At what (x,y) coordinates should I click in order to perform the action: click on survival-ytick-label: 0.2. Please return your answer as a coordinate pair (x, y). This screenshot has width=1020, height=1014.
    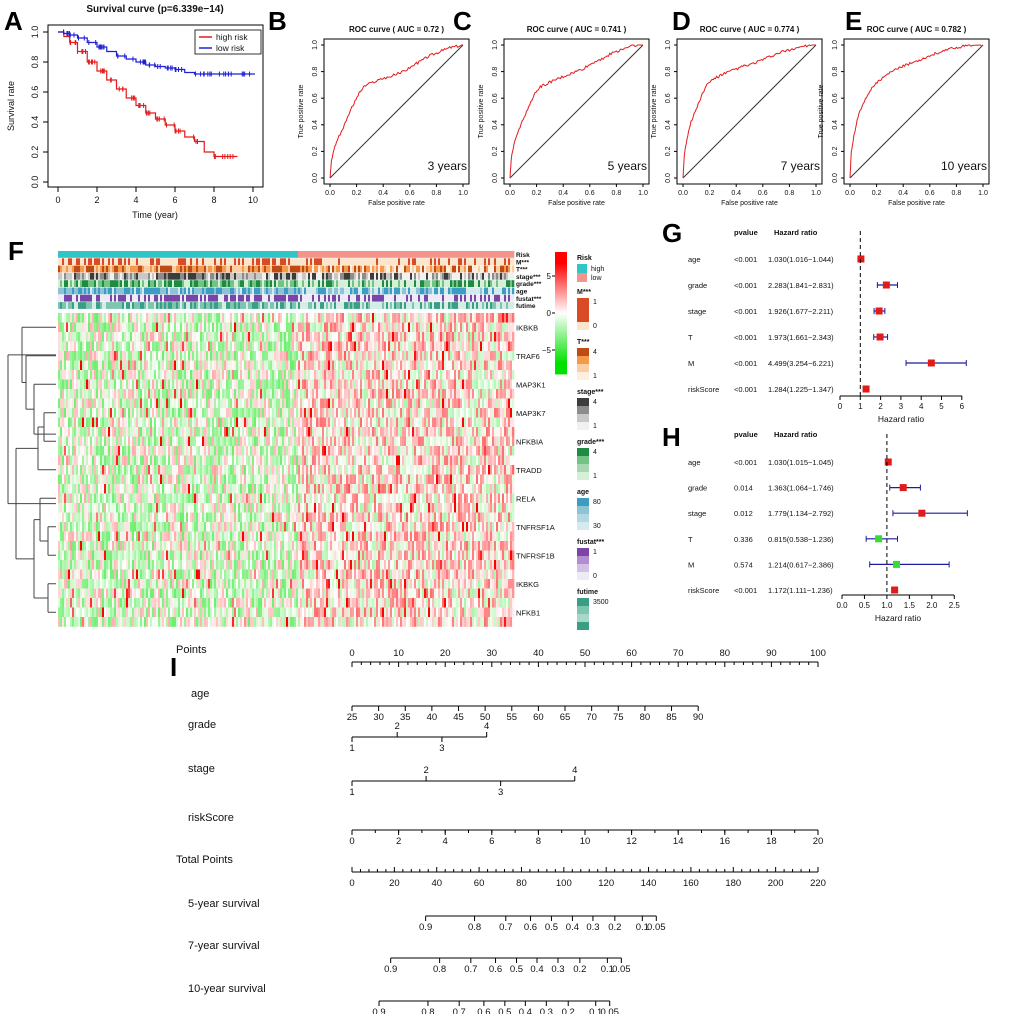
    Looking at the image, I should click on (35, 152).